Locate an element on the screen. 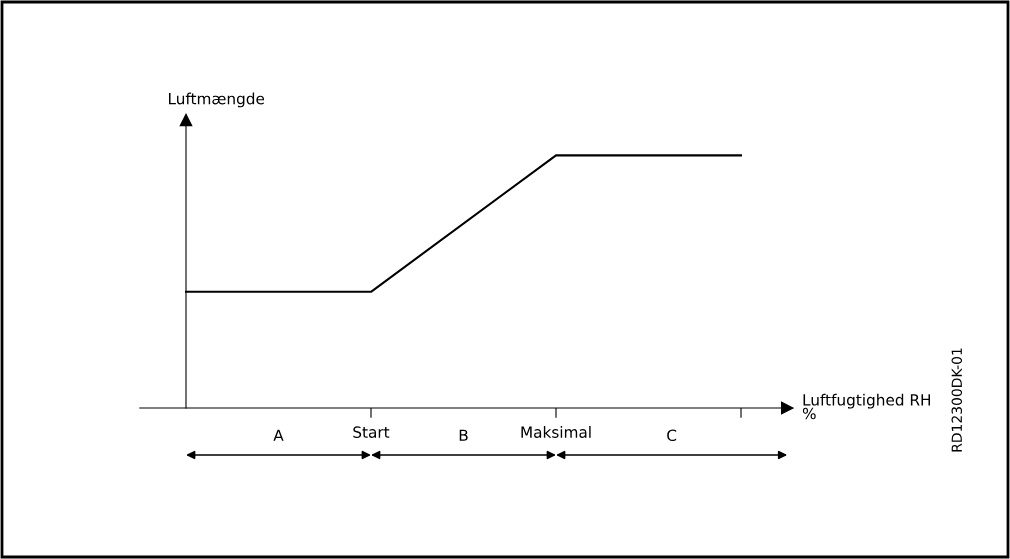 The image size is (1010, 559). text: A is located at coordinates (278, 435).